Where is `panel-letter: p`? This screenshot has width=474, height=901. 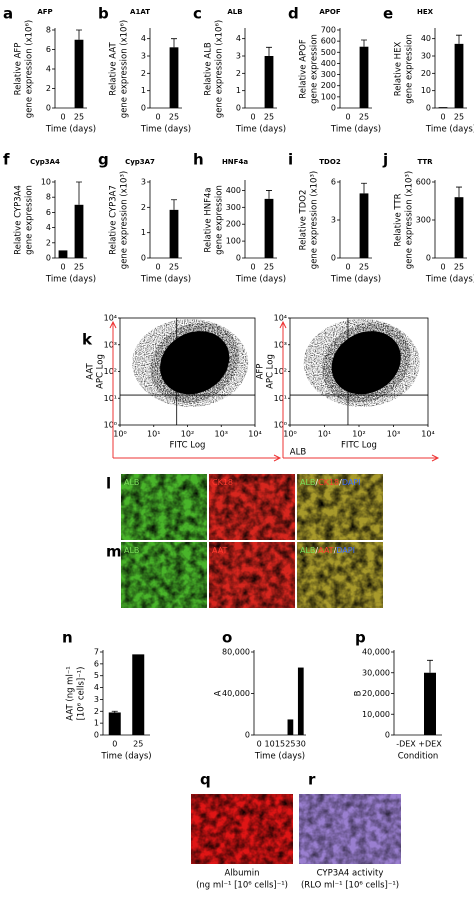
panel-letter: p is located at coordinates (360, 638).